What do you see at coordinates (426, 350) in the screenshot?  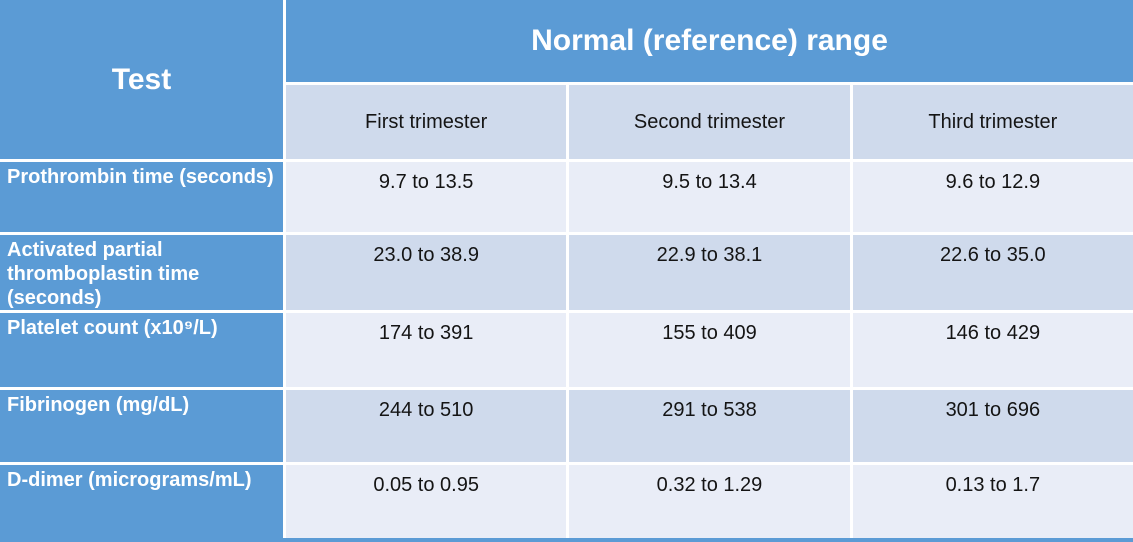 I see `cell-value: 174 to 391` at bounding box center [426, 350].